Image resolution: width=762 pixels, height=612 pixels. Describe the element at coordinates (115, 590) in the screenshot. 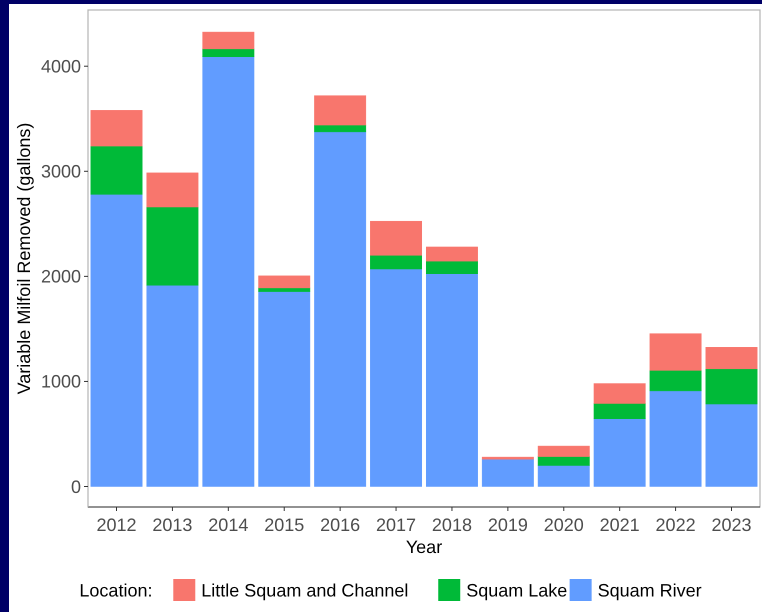

I see `legend-title: Location:` at that location.